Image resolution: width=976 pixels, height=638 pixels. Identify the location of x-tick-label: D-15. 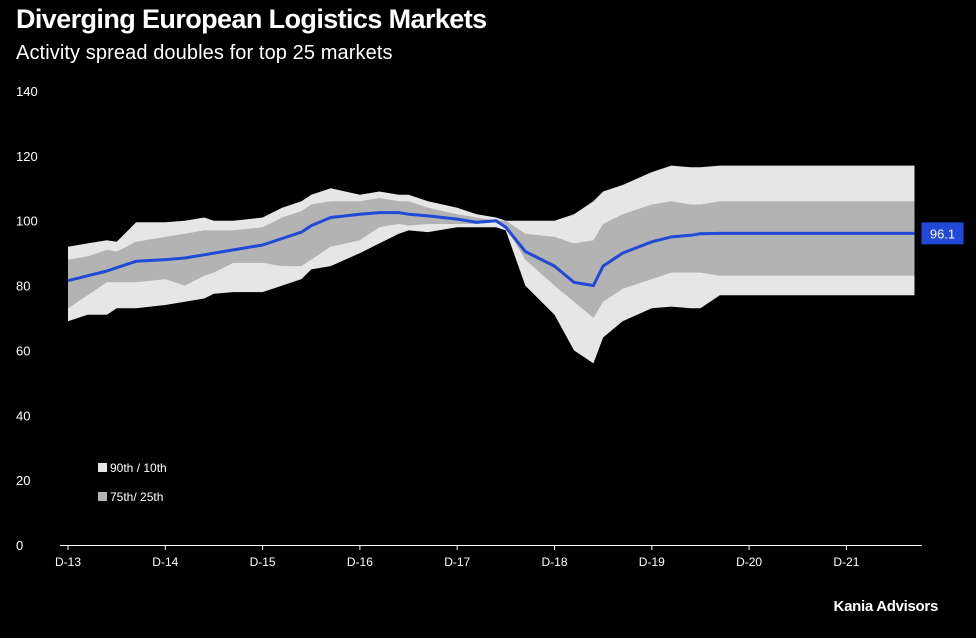
(263, 562).